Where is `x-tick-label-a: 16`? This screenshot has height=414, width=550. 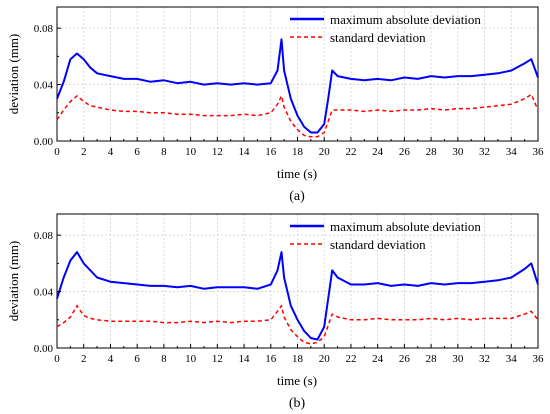 x-tick-label-a: 16 is located at coordinates (271, 152).